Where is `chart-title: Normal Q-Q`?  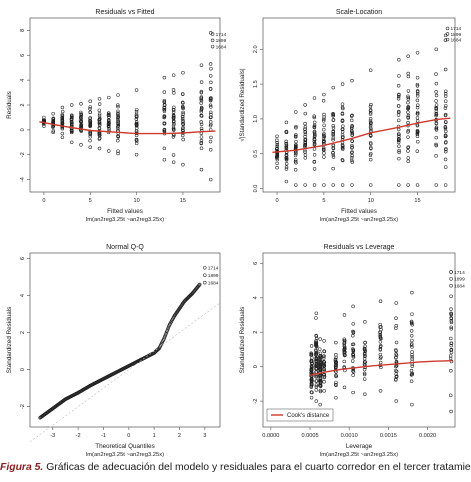 chart-title: Normal Q-Q is located at coordinates (125, 247).